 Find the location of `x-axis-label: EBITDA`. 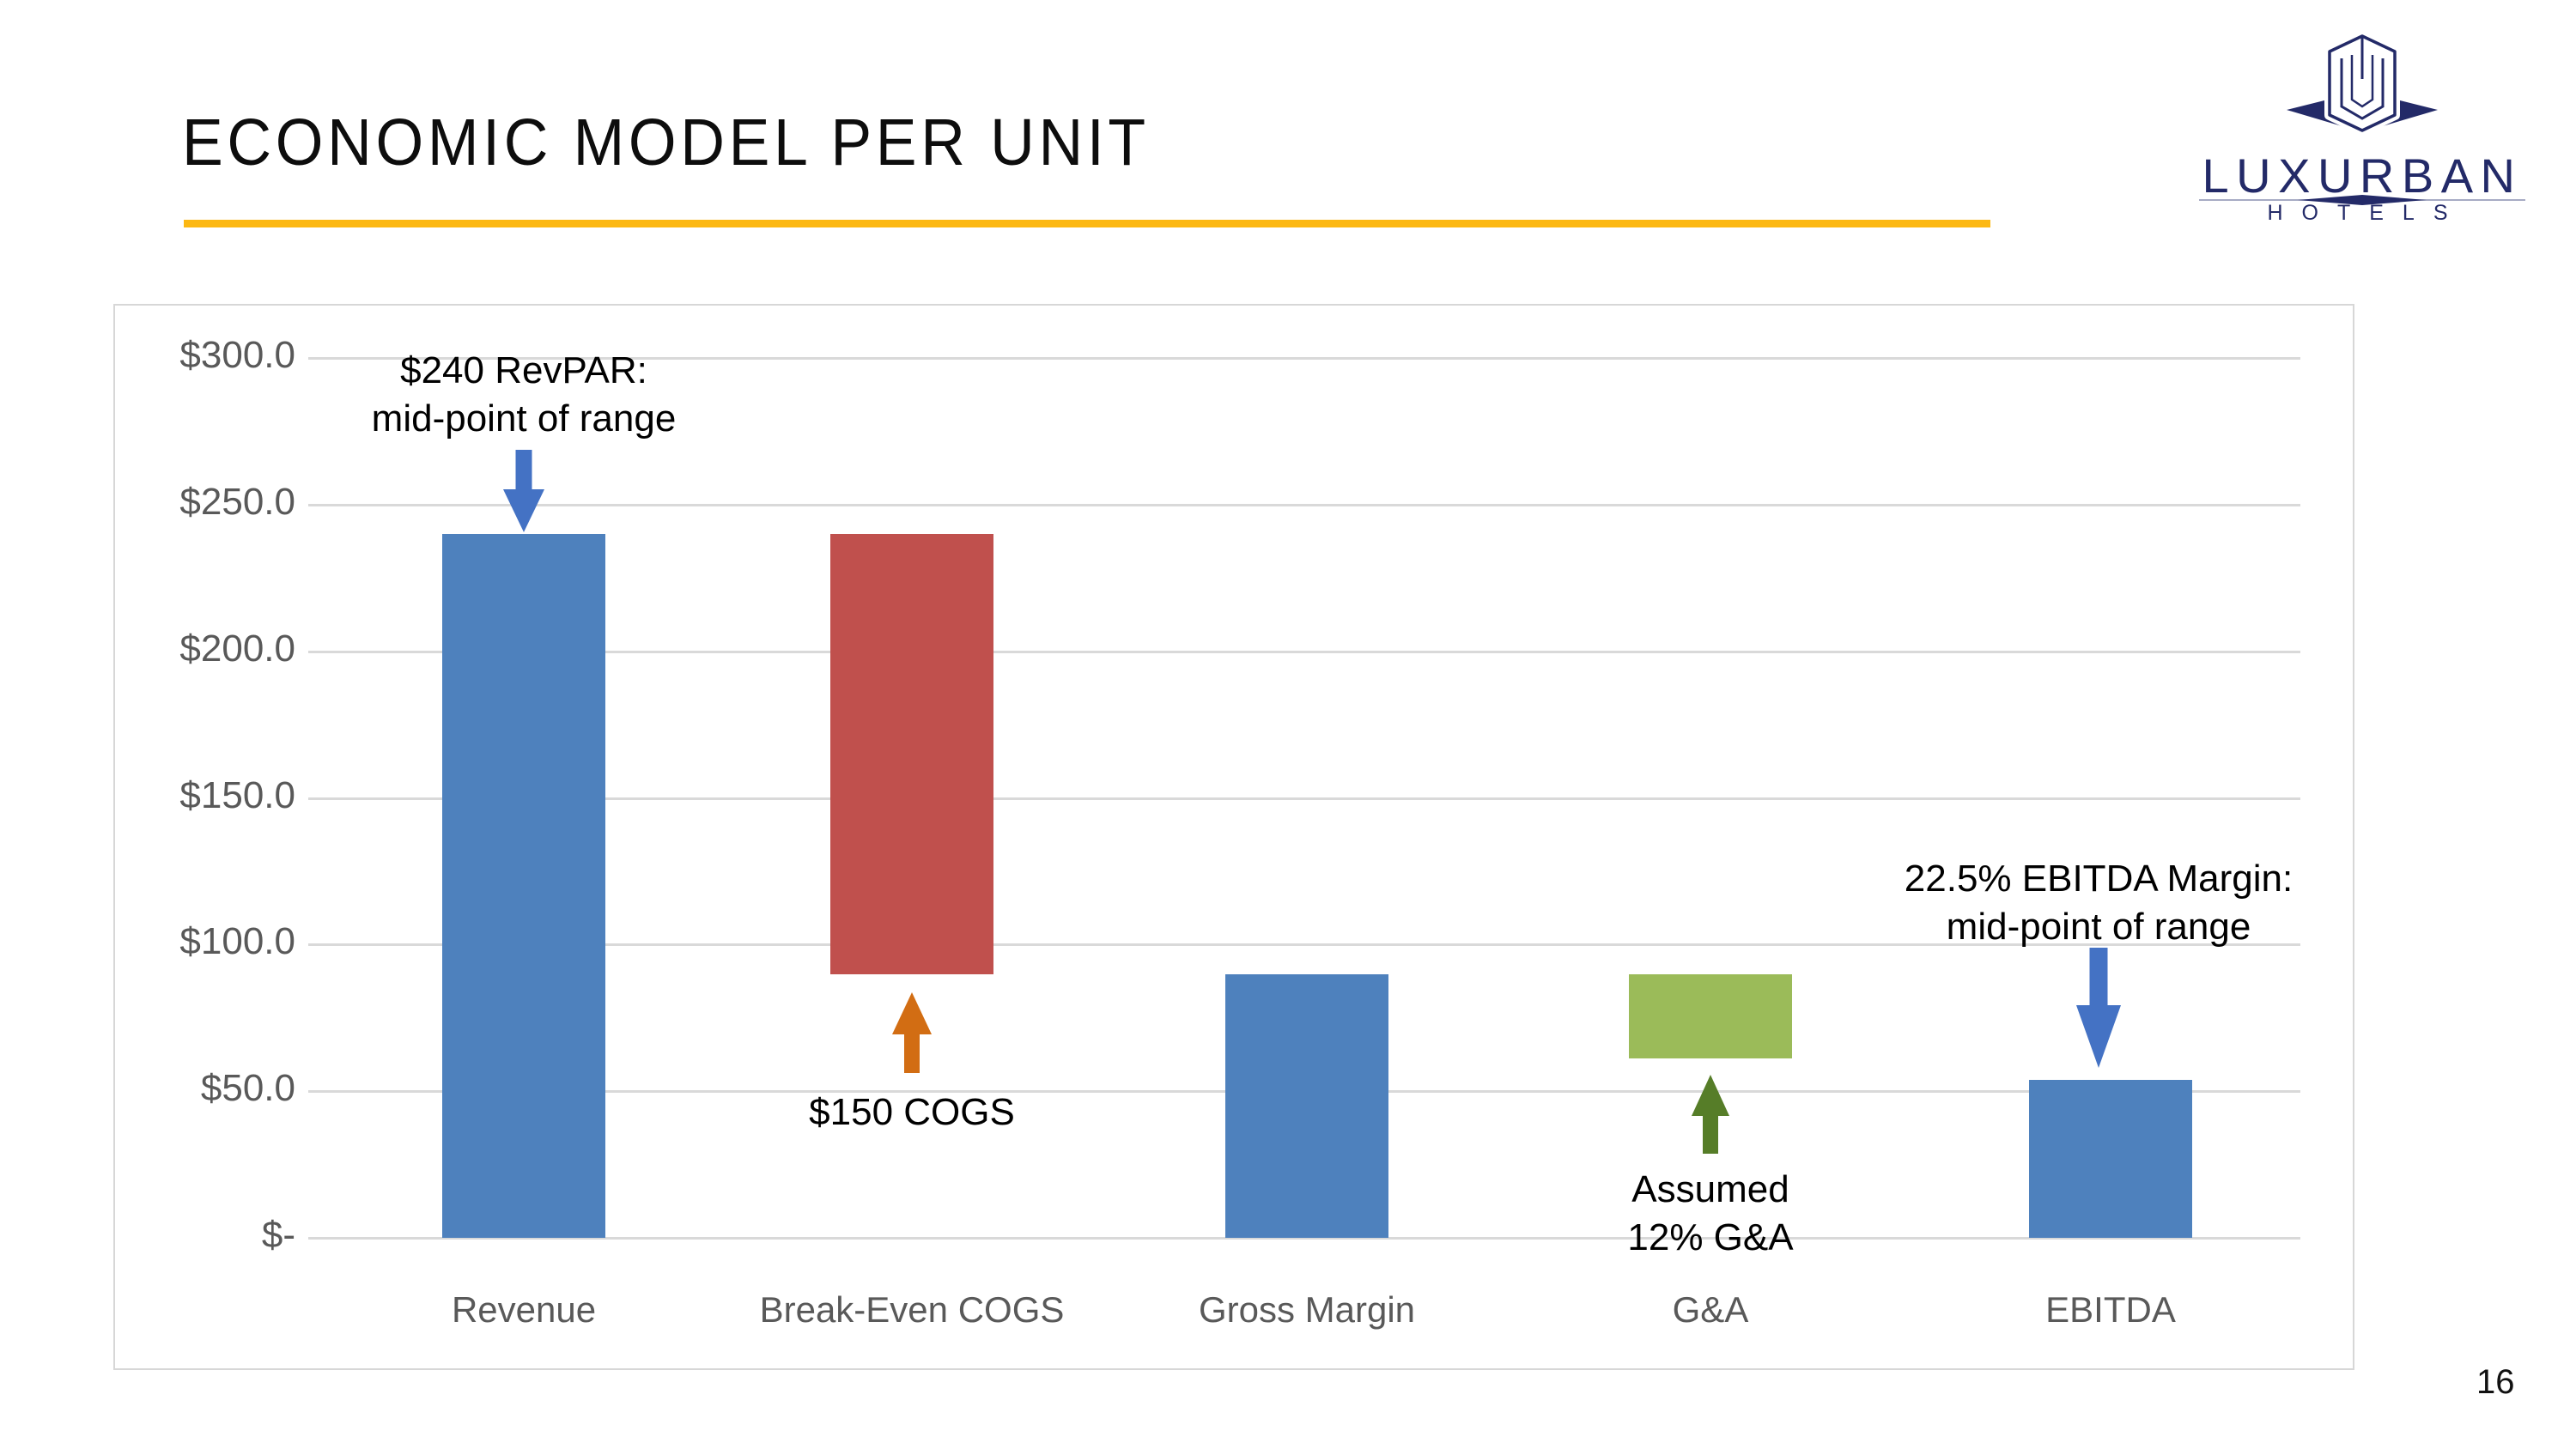

x-axis-label: EBITDA is located at coordinates (2111, 1309).